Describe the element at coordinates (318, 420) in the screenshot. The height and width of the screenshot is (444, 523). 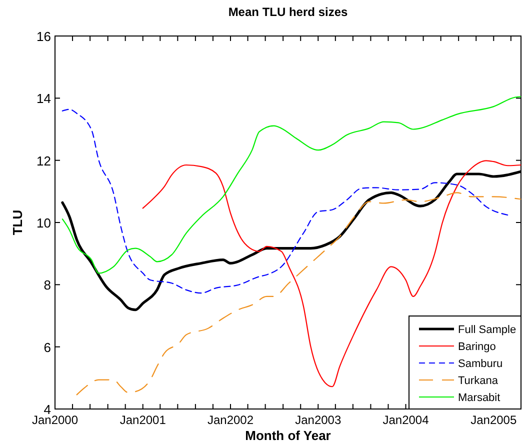
I see `x-tick-label: Jan2003` at that location.